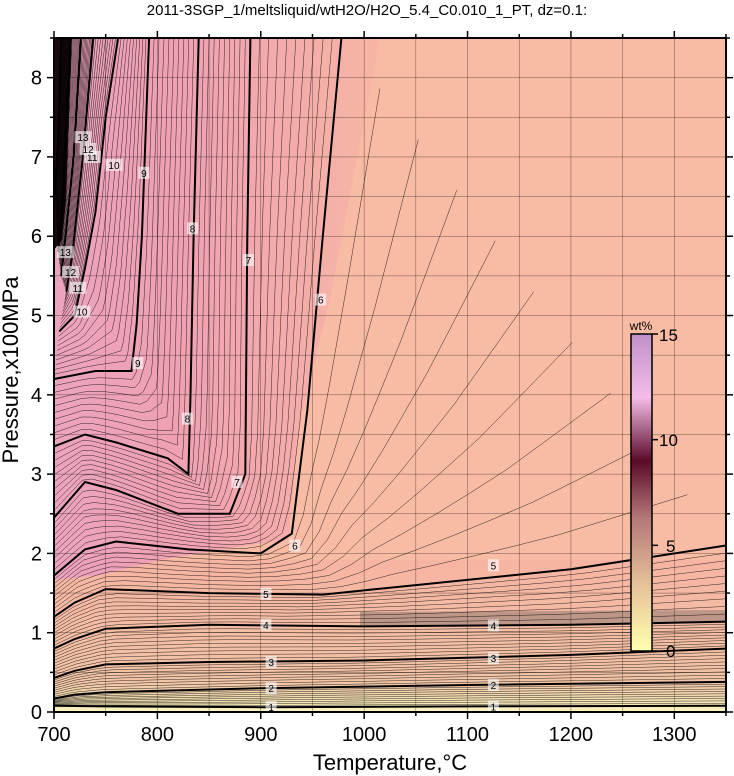  I want to click on y-tick-label: 1, so click(36, 634).